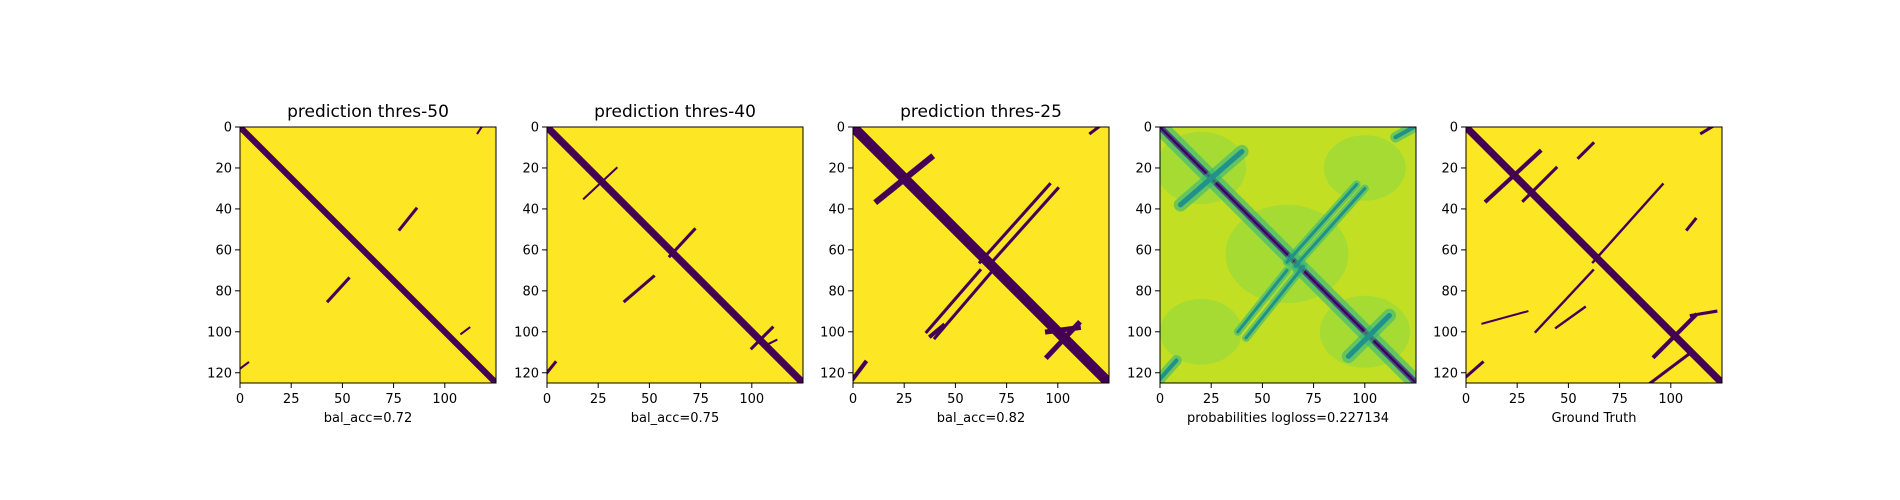  I want to click on x-axis-label: probabilities logloss=0.227134, so click(1288, 418).